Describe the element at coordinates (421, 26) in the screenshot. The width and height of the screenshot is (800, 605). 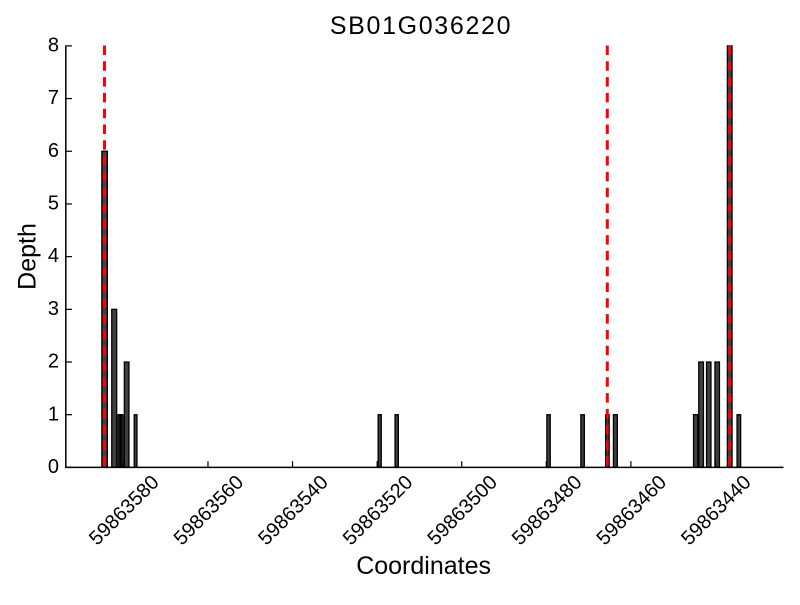
I see `svg-text: SB01G036220` at that location.